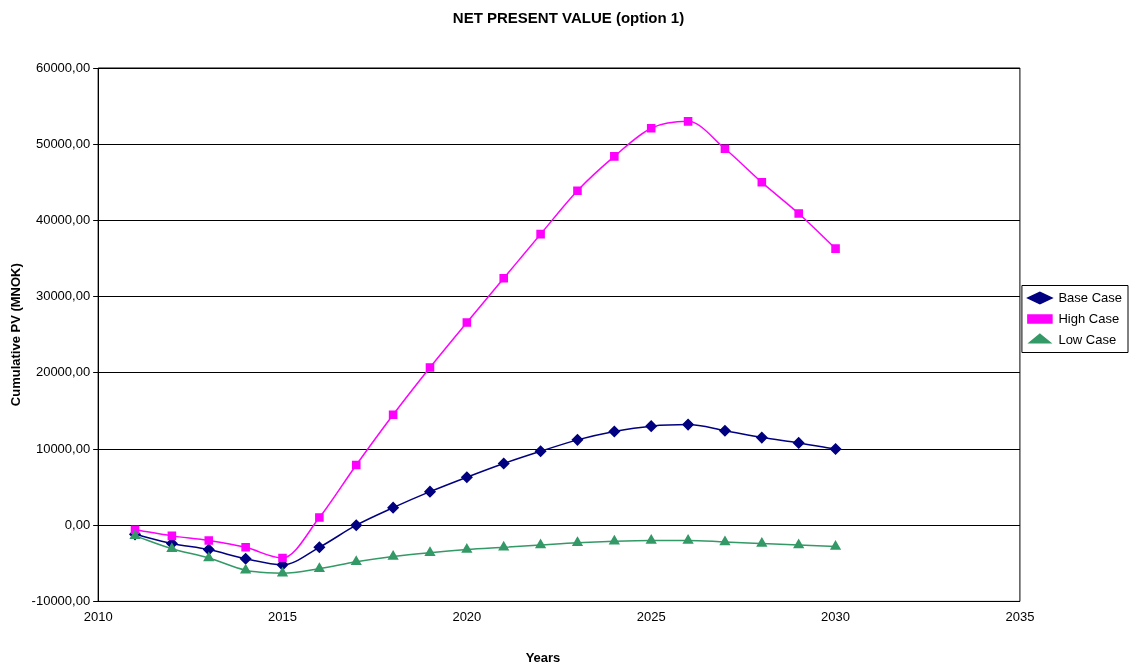 Image resolution: width=1142 pixels, height=666 pixels. I want to click on x-tick-label: 2035, so click(1020, 616).